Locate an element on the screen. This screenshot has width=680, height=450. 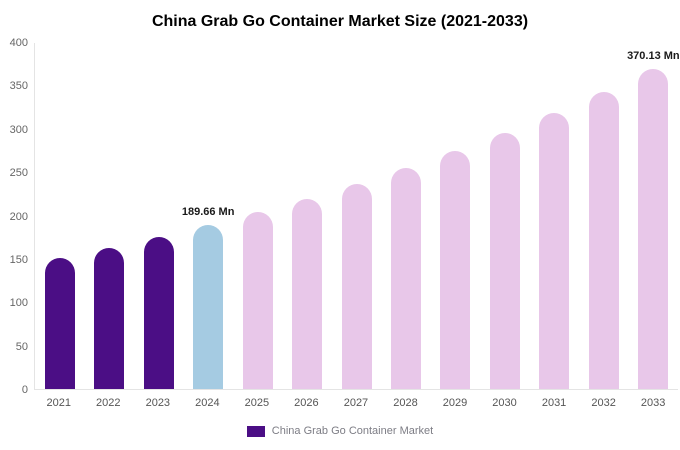
bar-column-2024: 189.66 Mn is located at coordinates (208, 216).